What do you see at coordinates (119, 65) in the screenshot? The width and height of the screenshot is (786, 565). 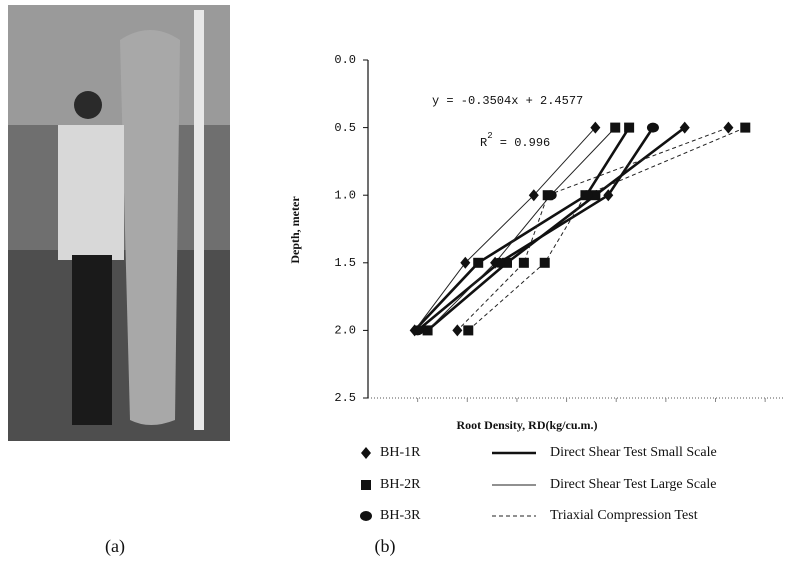 I see `photo-sky` at bounding box center [119, 65].